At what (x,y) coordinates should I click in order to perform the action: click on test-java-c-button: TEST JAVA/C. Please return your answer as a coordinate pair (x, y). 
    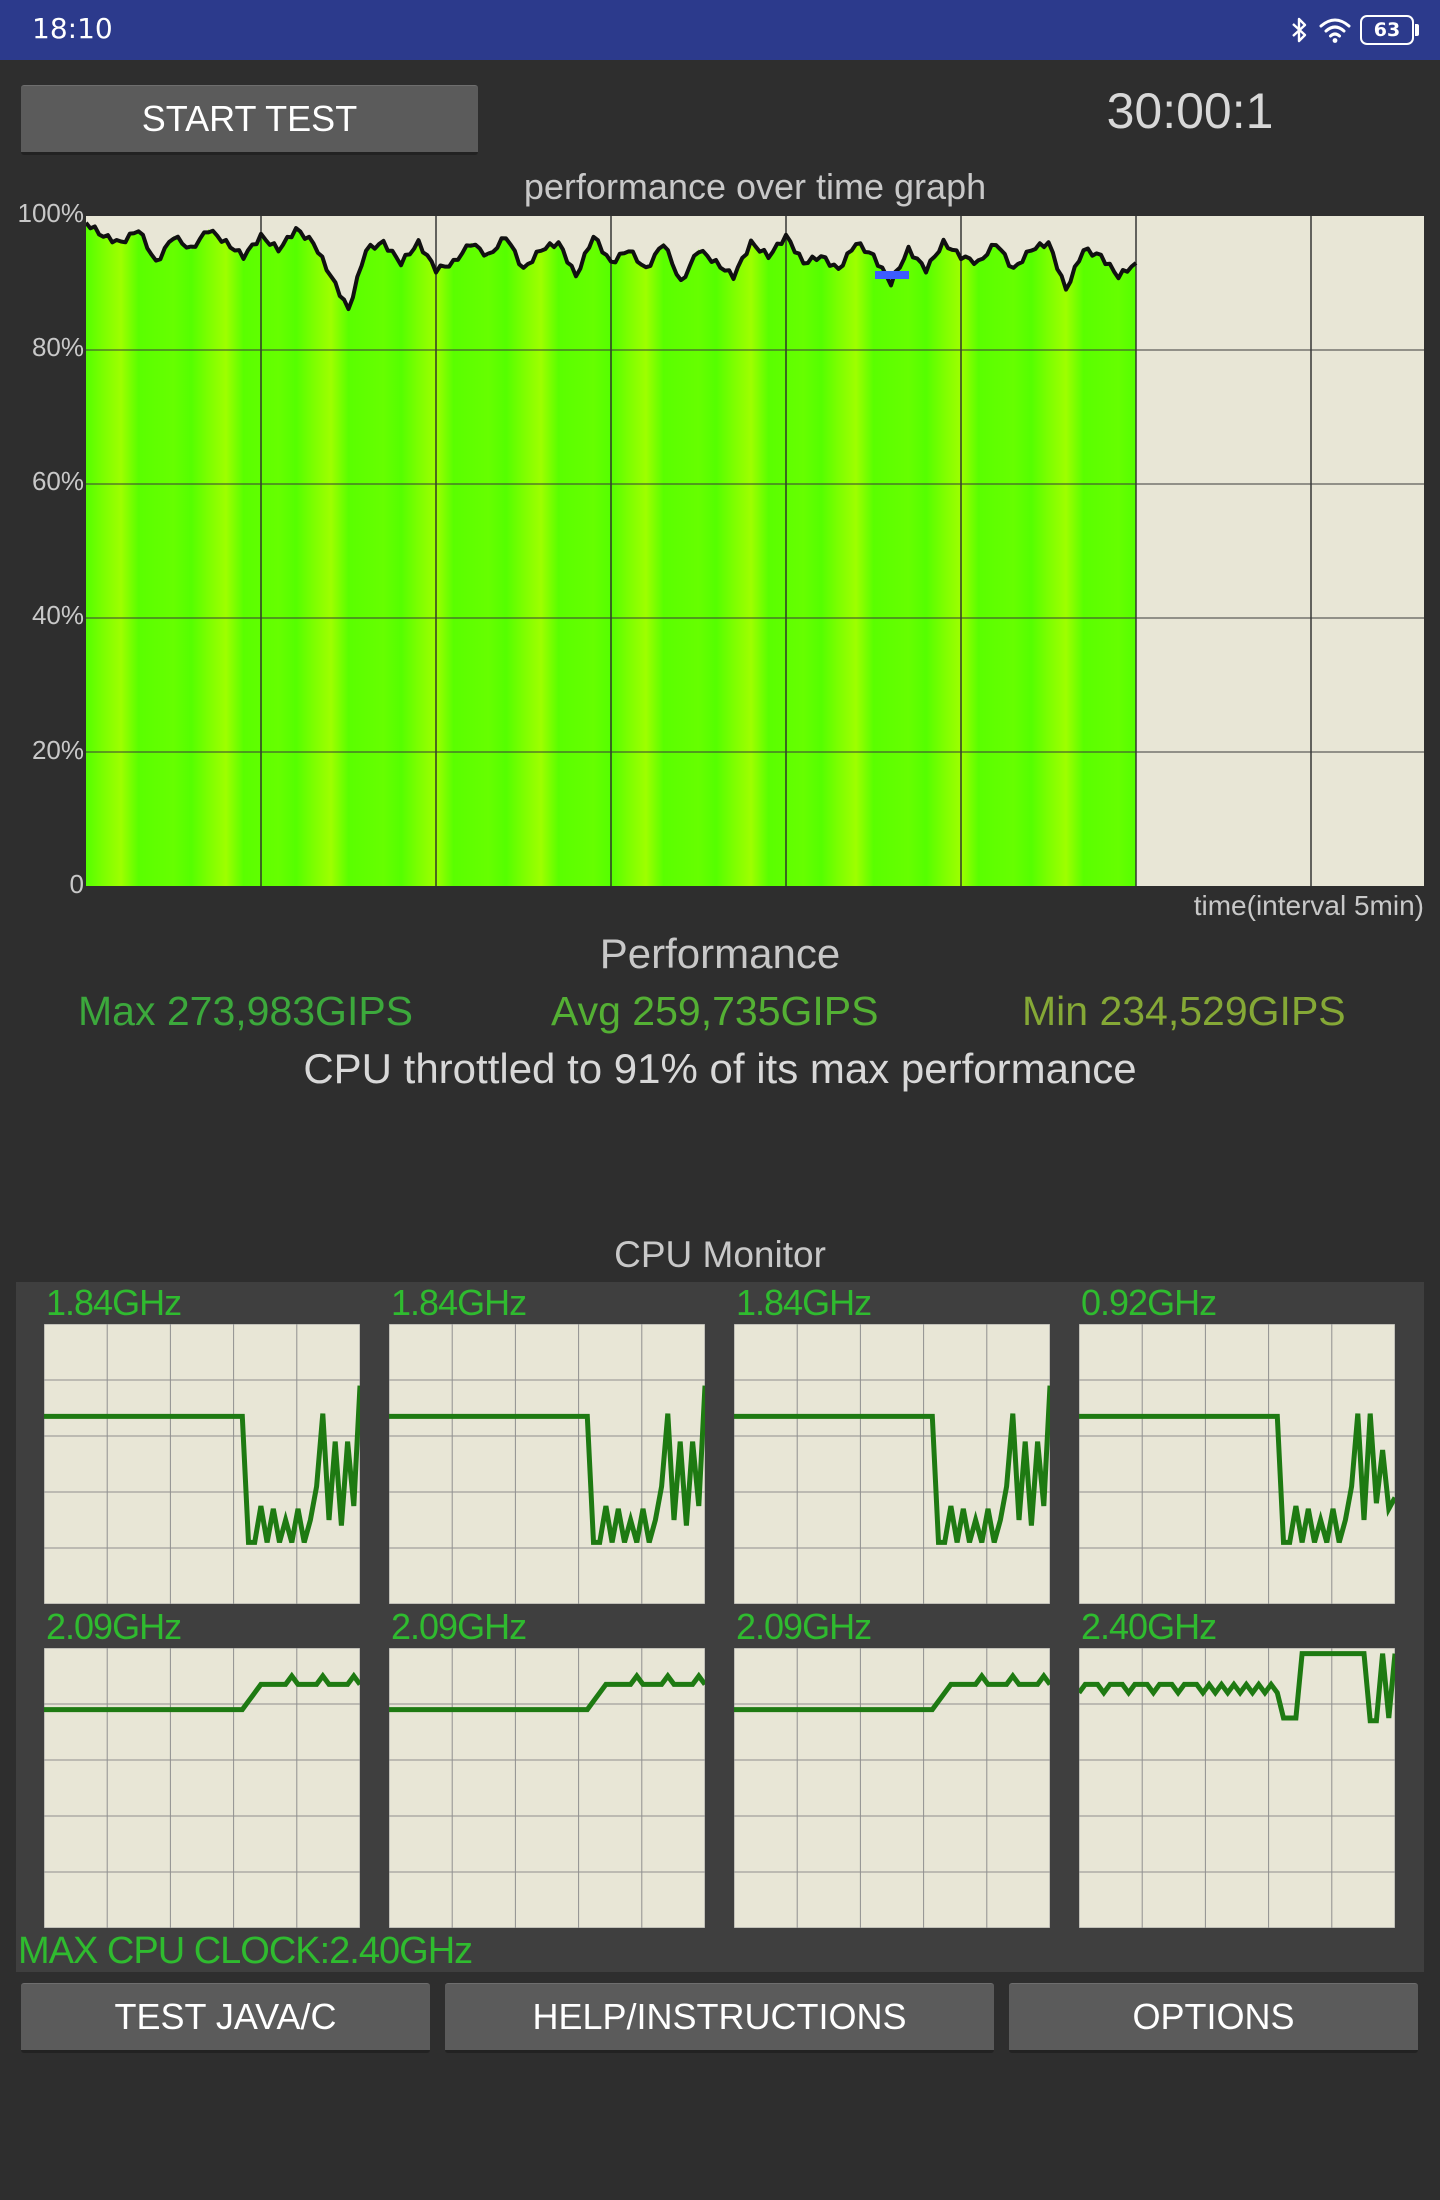
    Looking at the image, I should click on (225, 2018).